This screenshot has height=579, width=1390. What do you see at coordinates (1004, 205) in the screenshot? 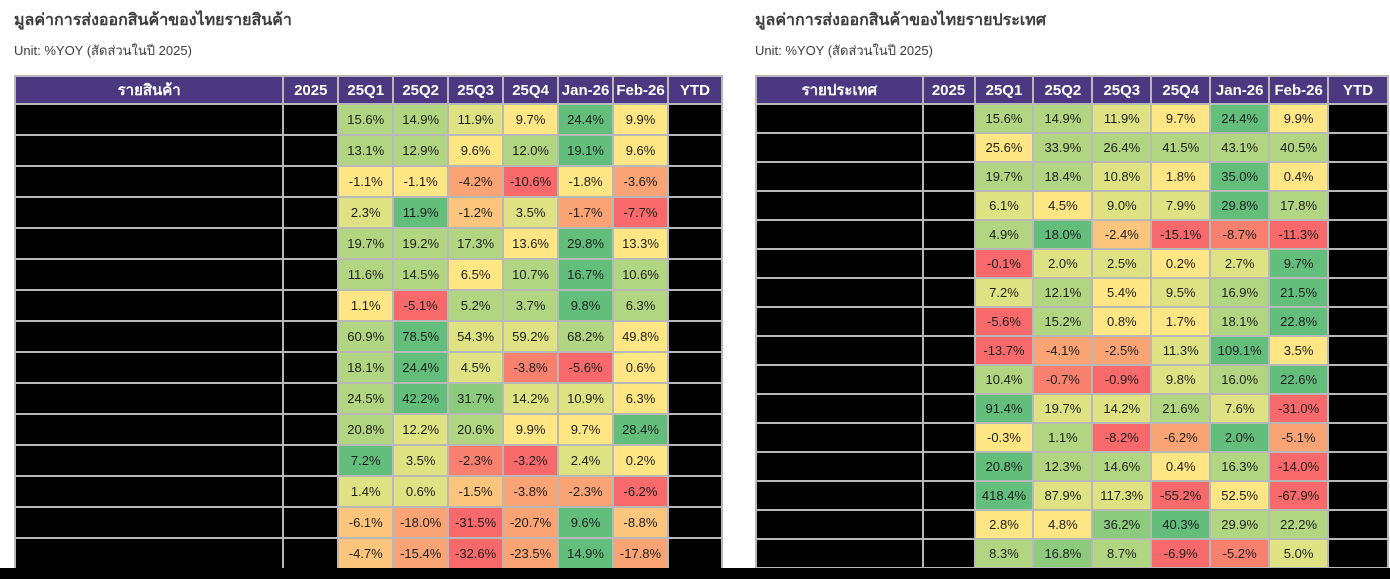
I see `heatmap-cell: 6.1%` at bounding box center [1004, 205].